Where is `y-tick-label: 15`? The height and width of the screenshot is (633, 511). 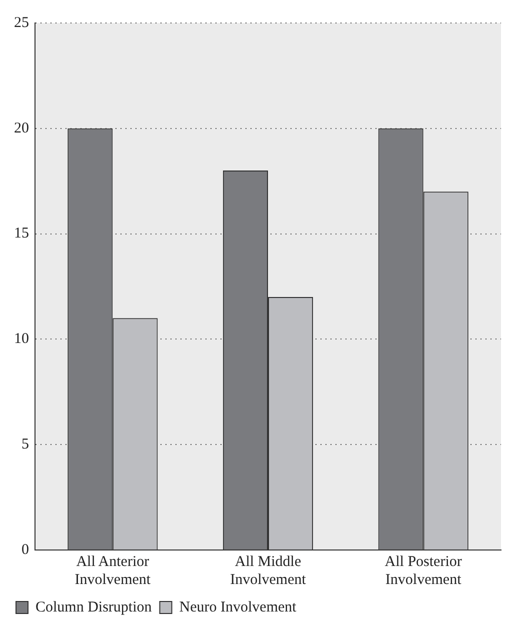
y-tick-label: 15 is located at coordinates (21, 234).